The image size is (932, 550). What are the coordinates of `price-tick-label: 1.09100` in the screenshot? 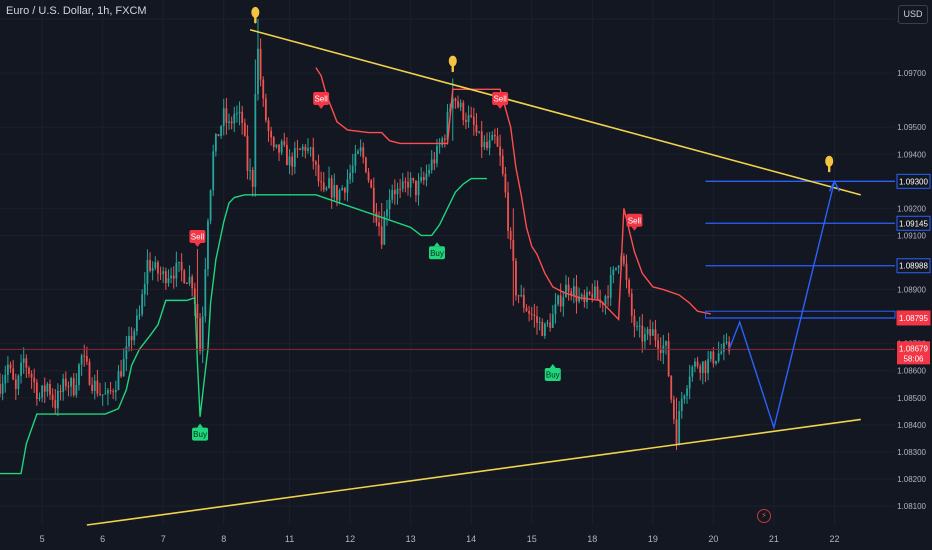 It's located at (911, 235).